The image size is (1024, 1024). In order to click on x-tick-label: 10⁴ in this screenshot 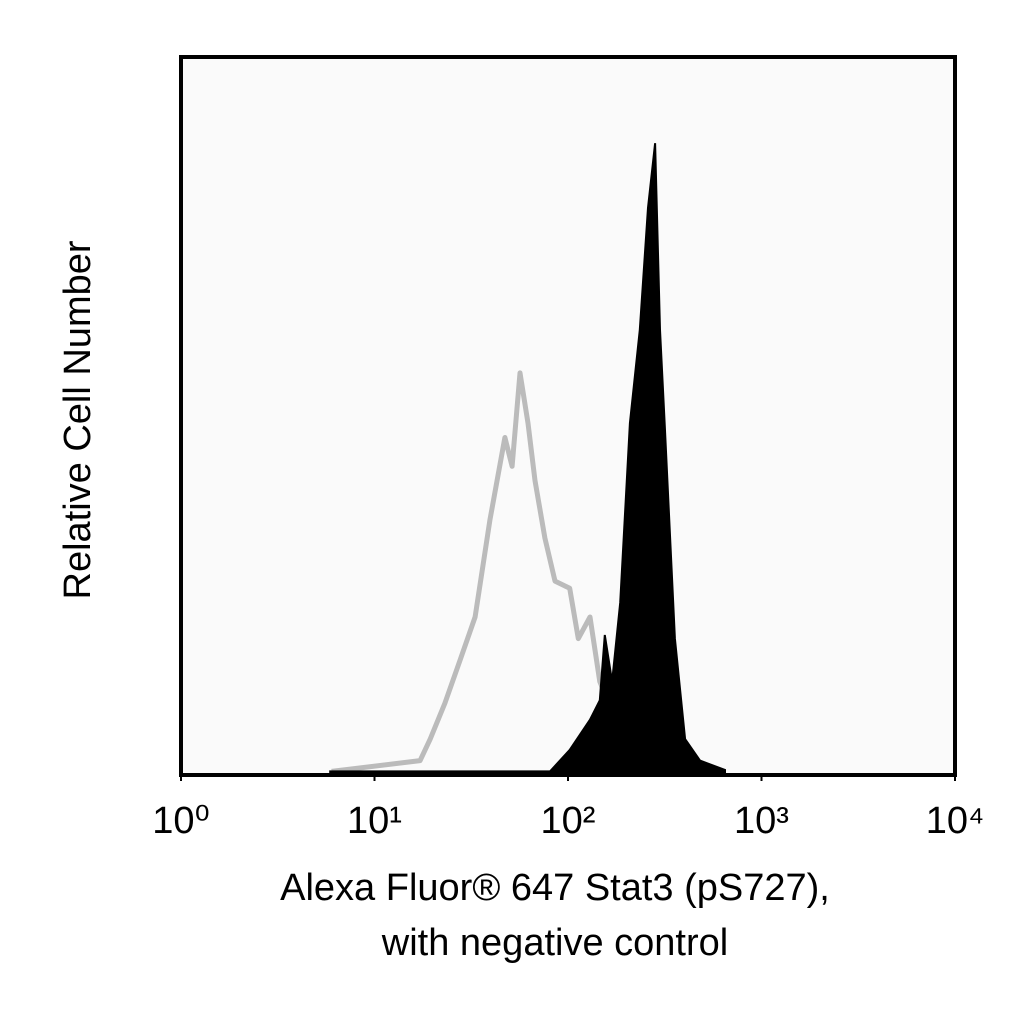, I will do `click(955, 821)`.